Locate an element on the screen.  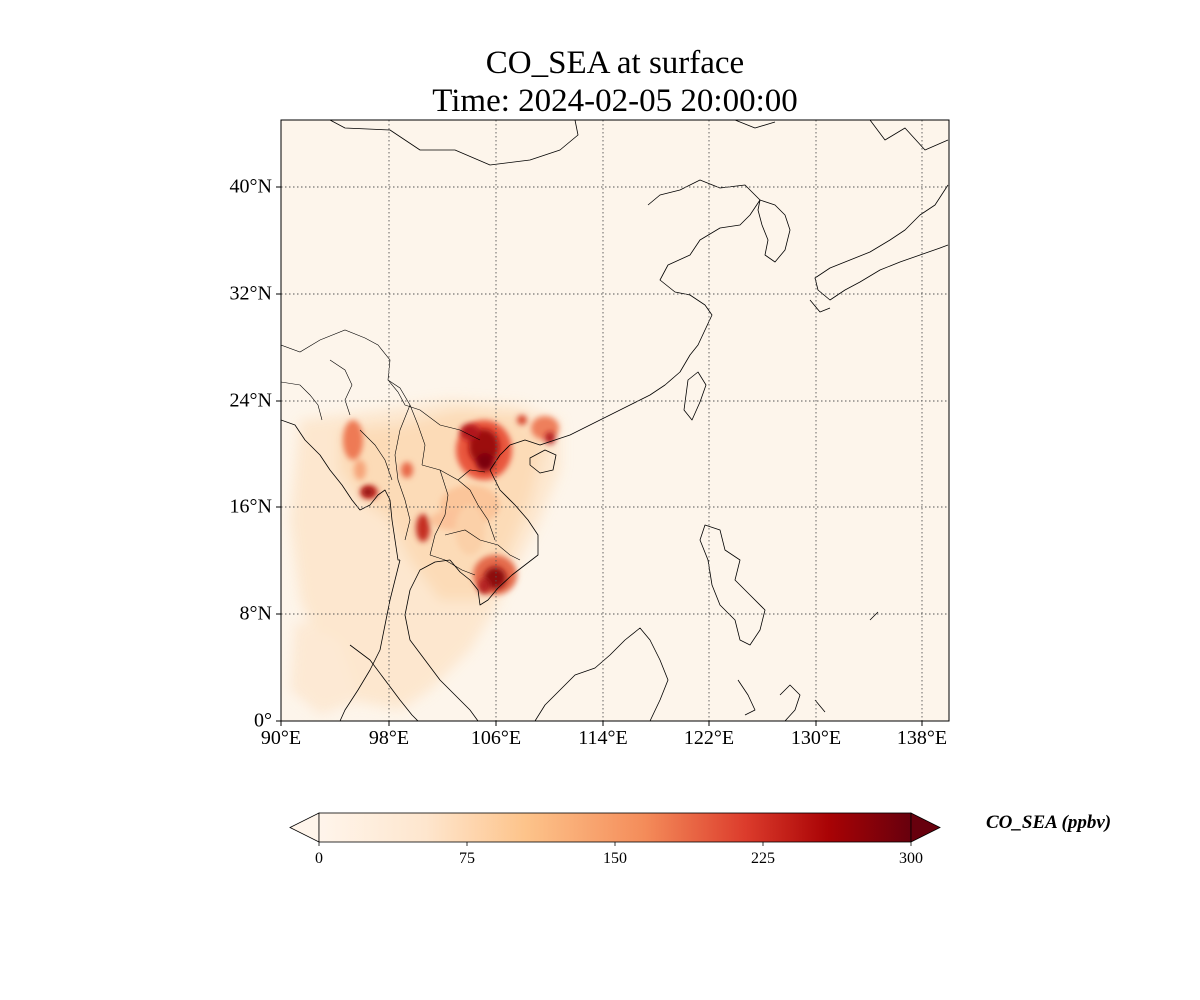
colorbar-extend-min is located at coordinates (304, 827).